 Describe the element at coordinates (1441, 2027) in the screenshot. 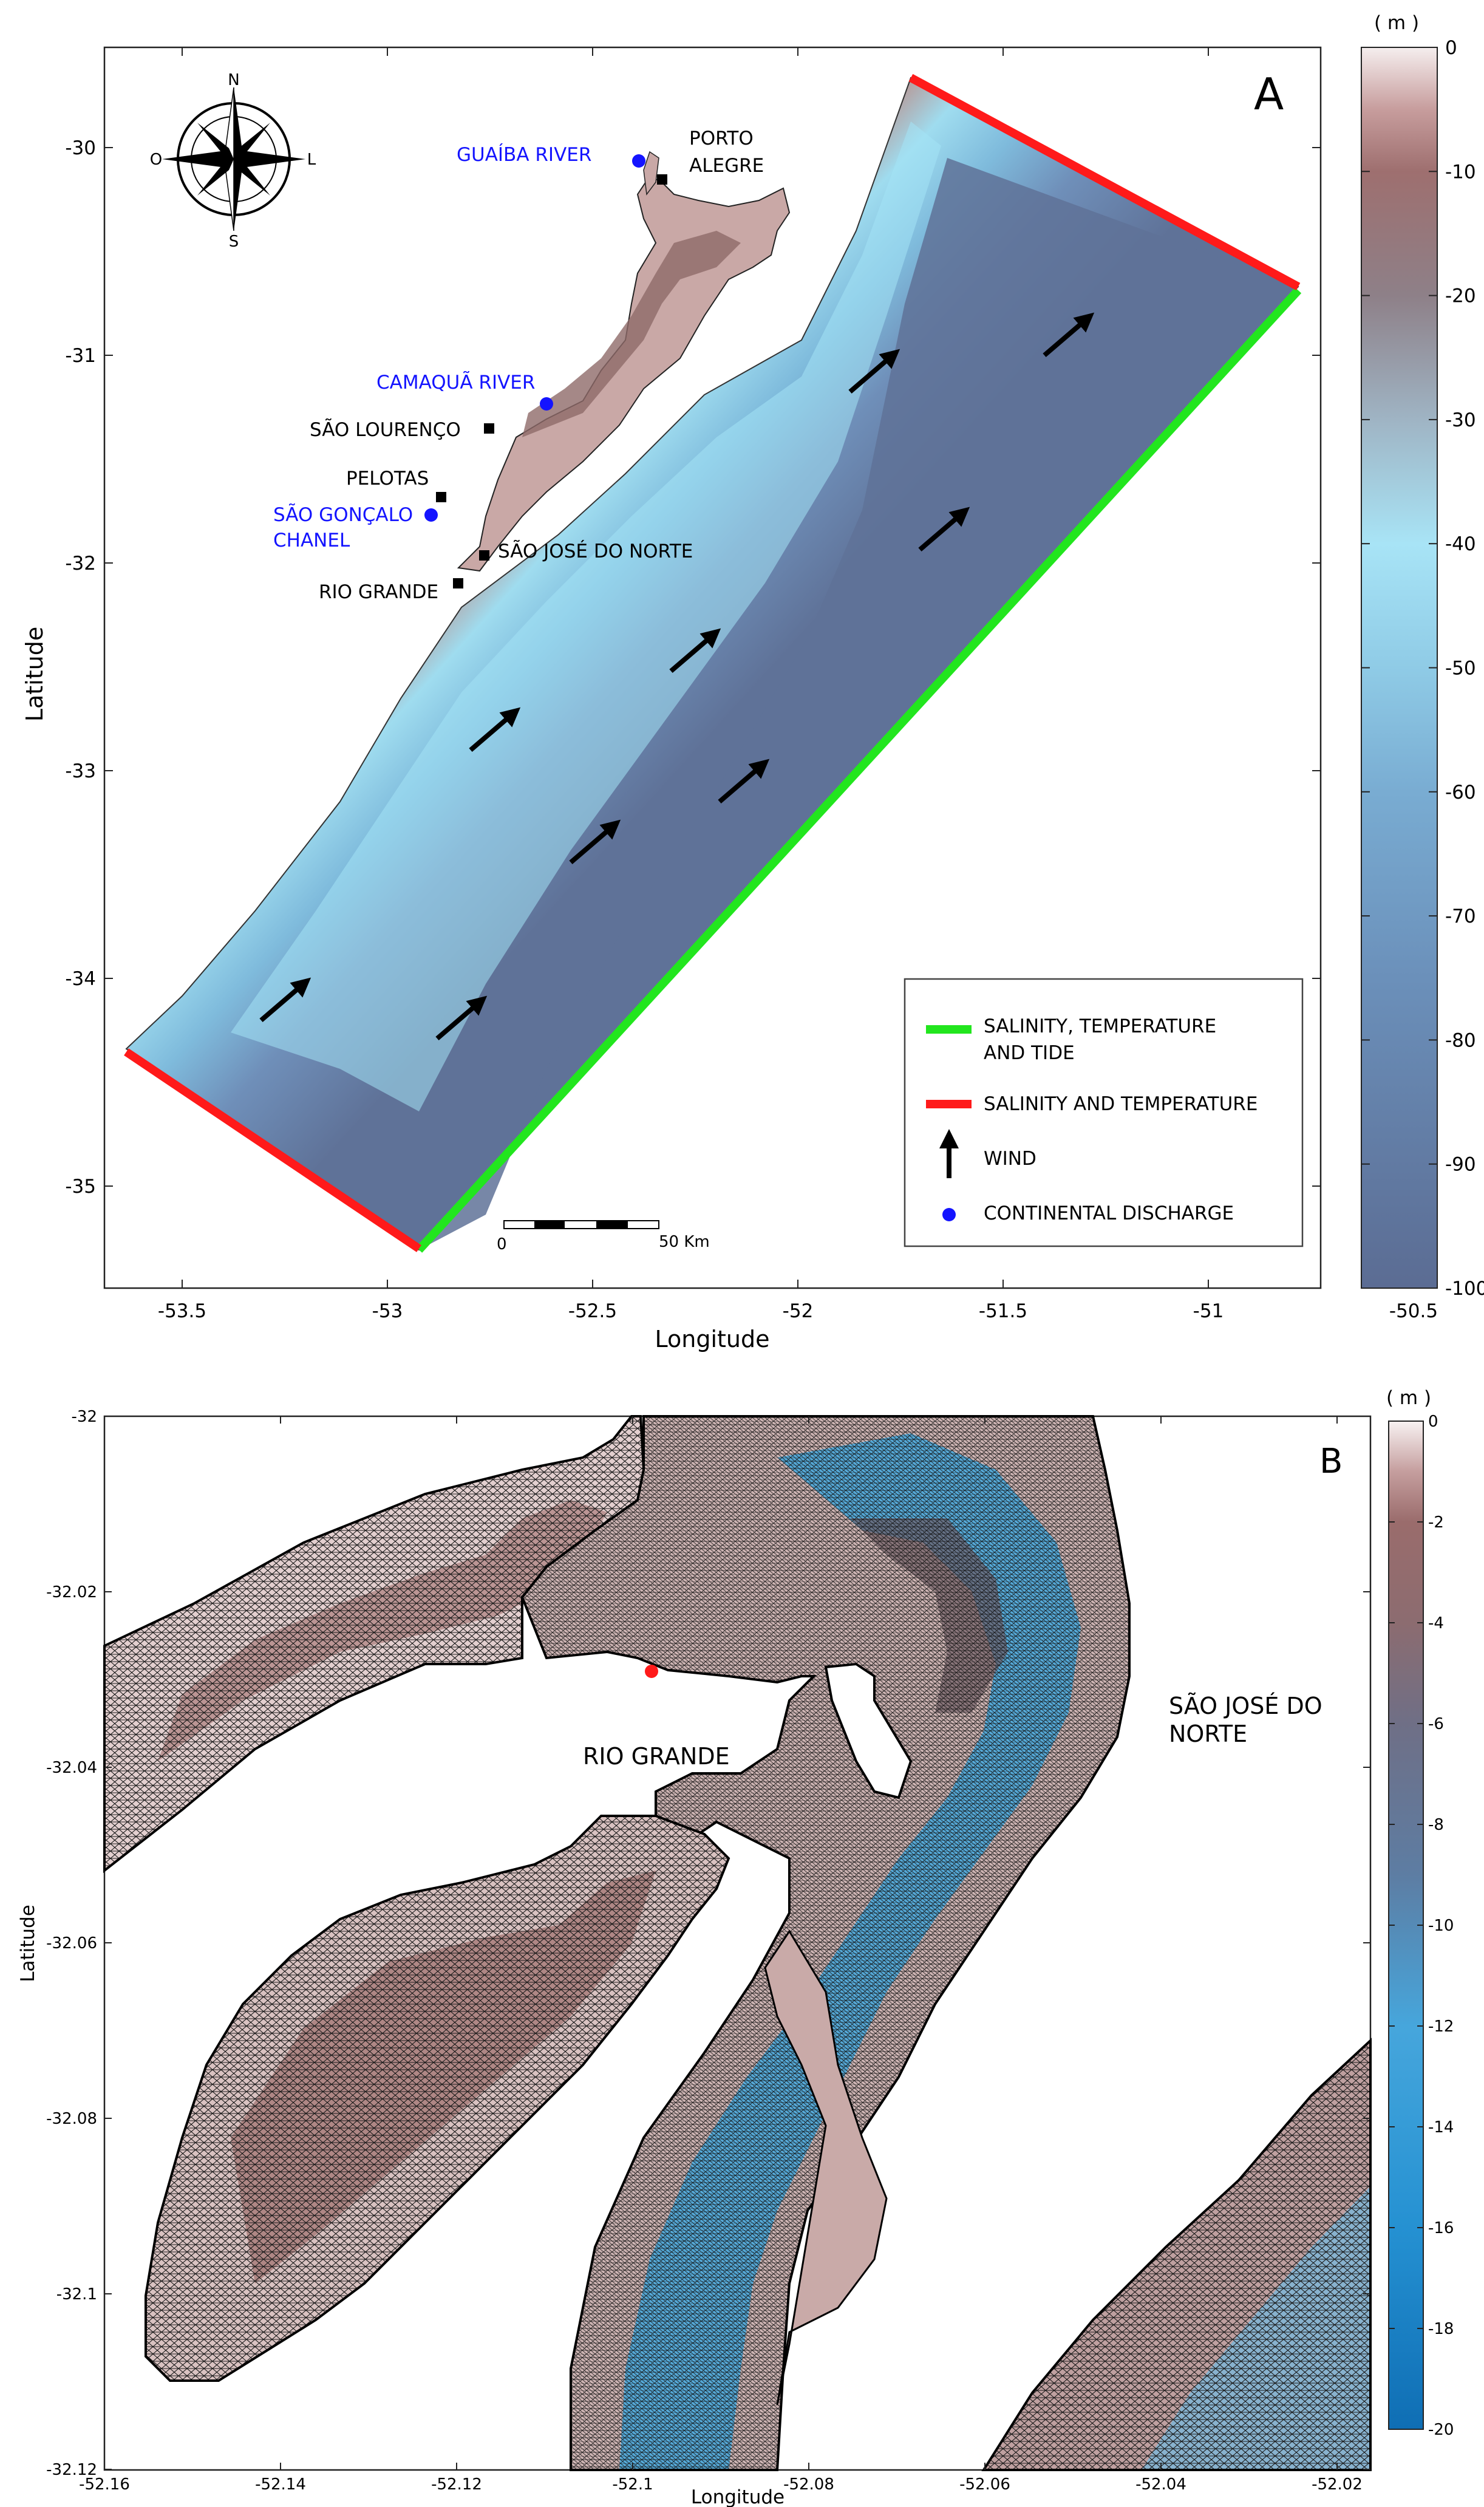

I see `colorbar-tick-label: -12` at that location.